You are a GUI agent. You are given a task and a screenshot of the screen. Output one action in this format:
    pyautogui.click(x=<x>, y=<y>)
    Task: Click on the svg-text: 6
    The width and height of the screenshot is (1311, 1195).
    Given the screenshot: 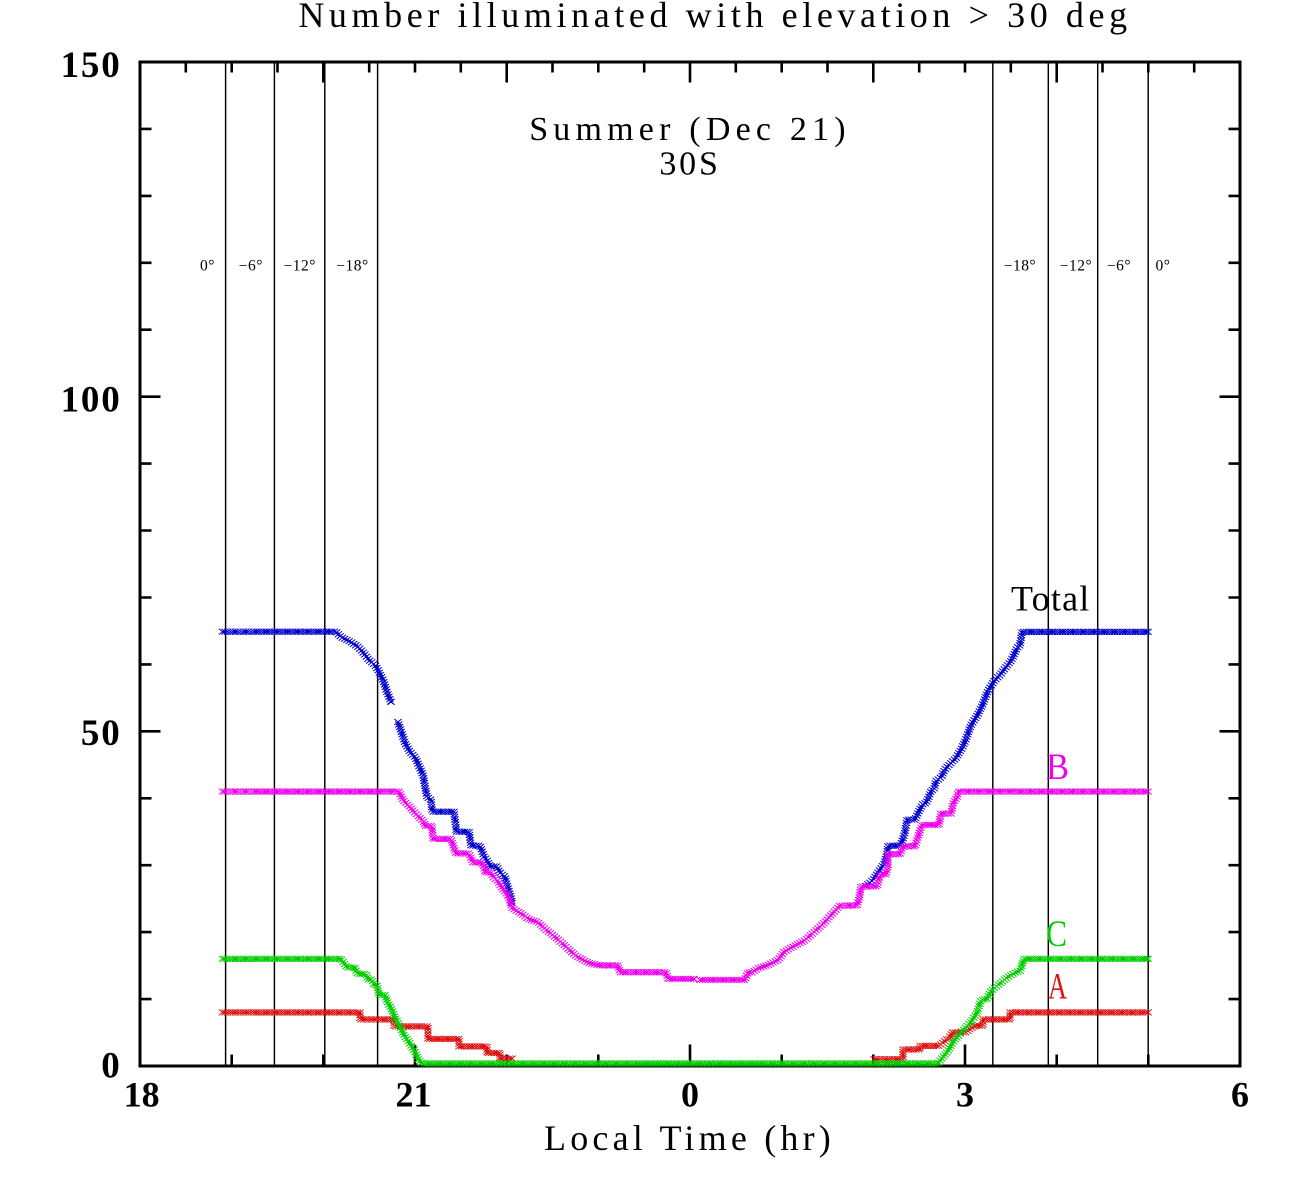 What is the action you would take?
    pyautogui.click(x=1240, y=1095)
    